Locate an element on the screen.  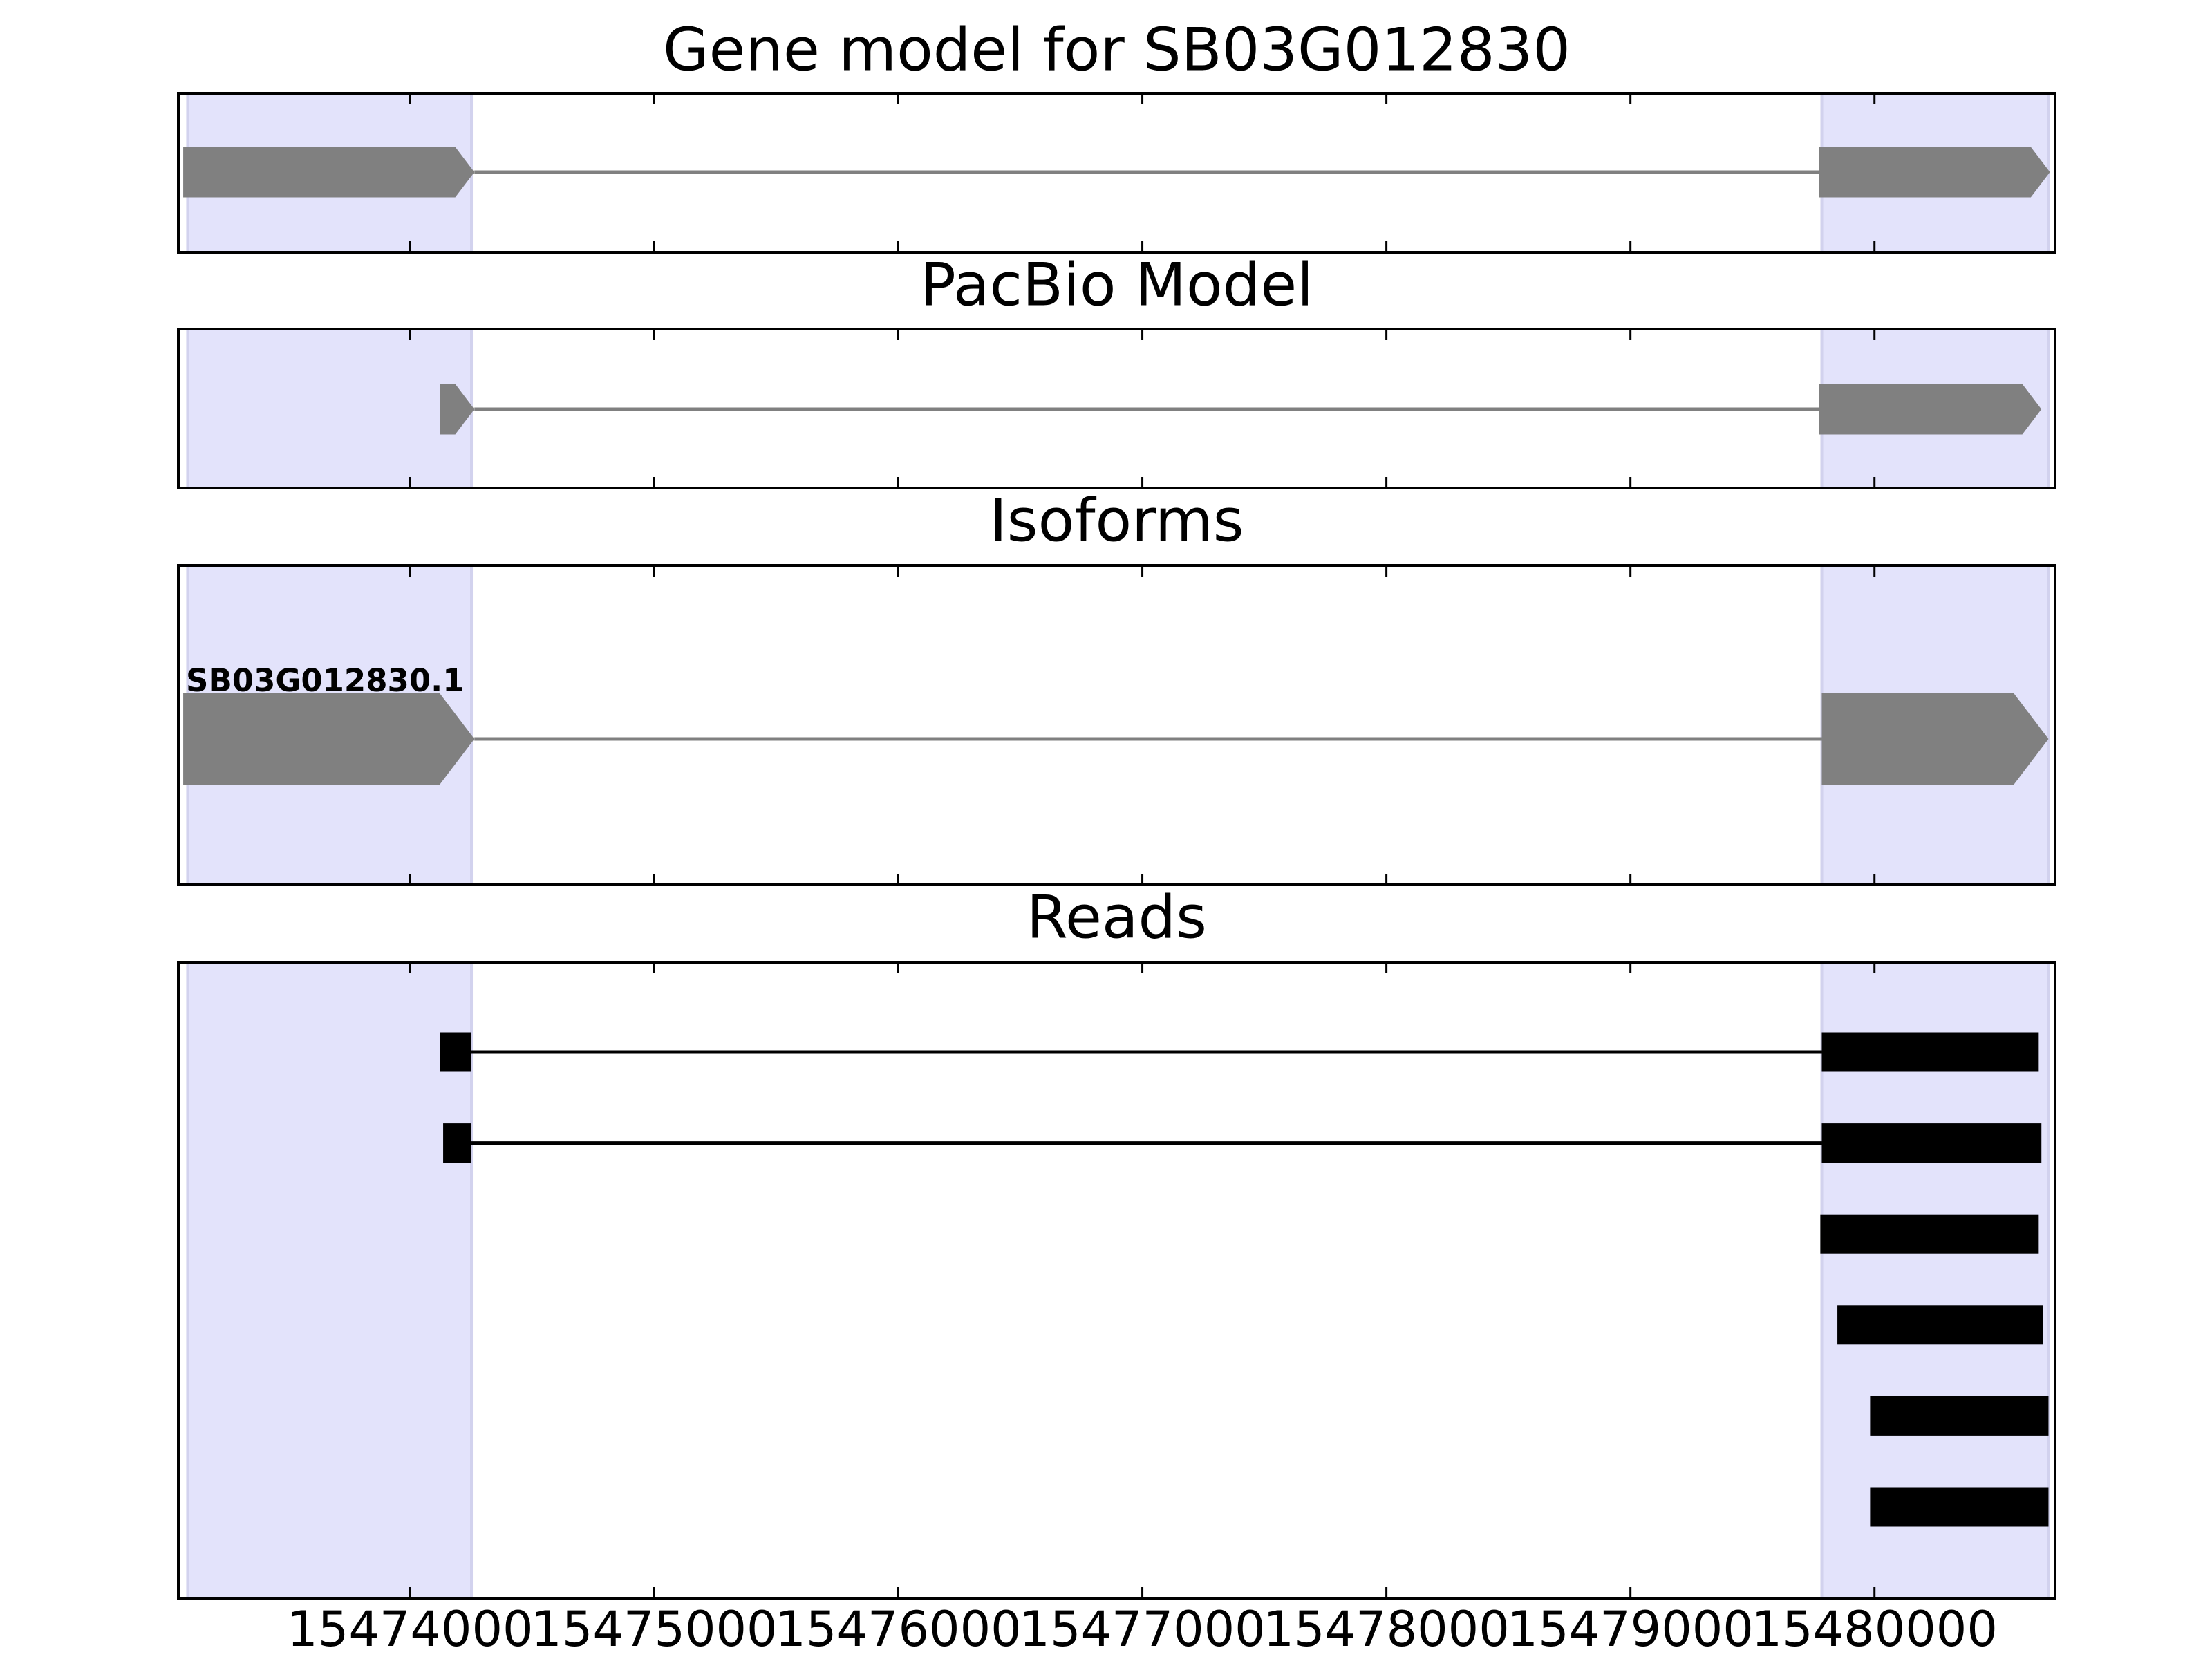
panel-title: Reads is located at coordinates (1117, 917).